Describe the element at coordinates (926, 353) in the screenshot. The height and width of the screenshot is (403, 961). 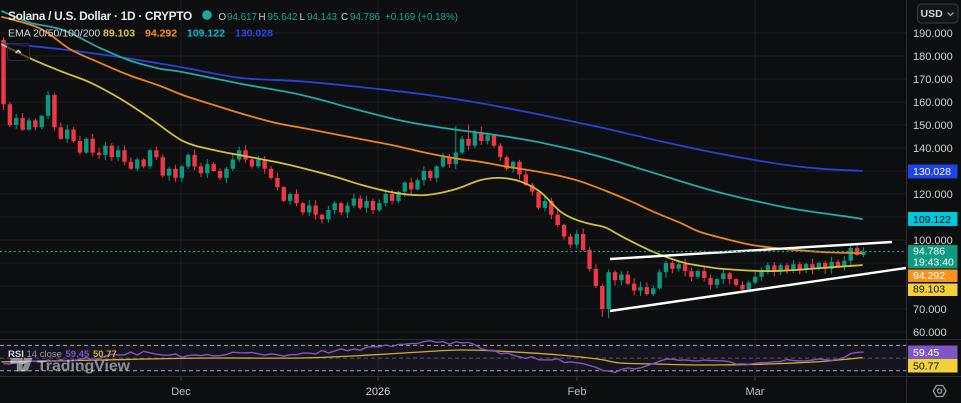
I see `svg-text: 59.45` at that location.